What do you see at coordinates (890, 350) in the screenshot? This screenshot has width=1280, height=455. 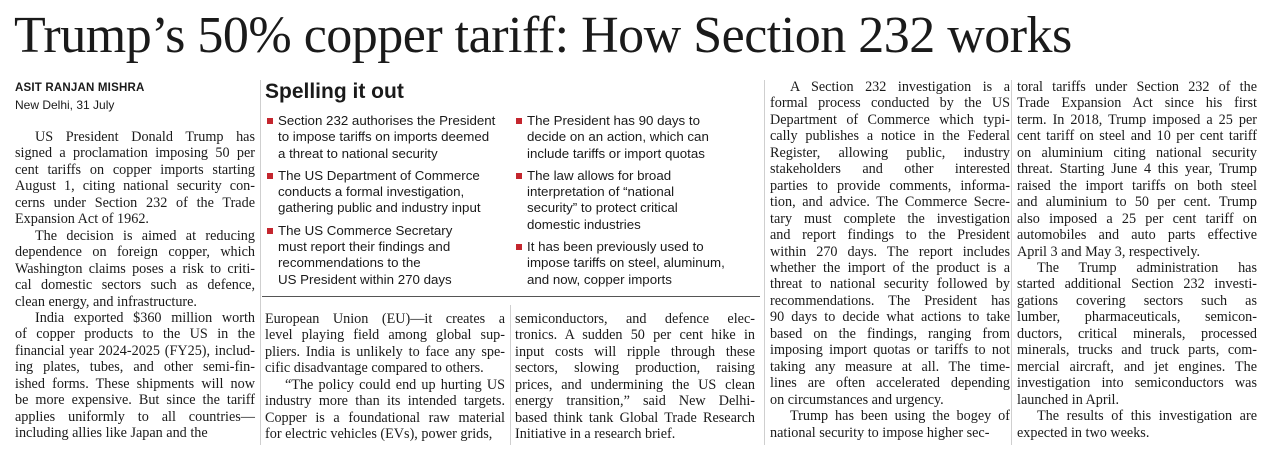 I see `text-line: imposing import quotas or tariffs to not` at bounding box center [890, 350].